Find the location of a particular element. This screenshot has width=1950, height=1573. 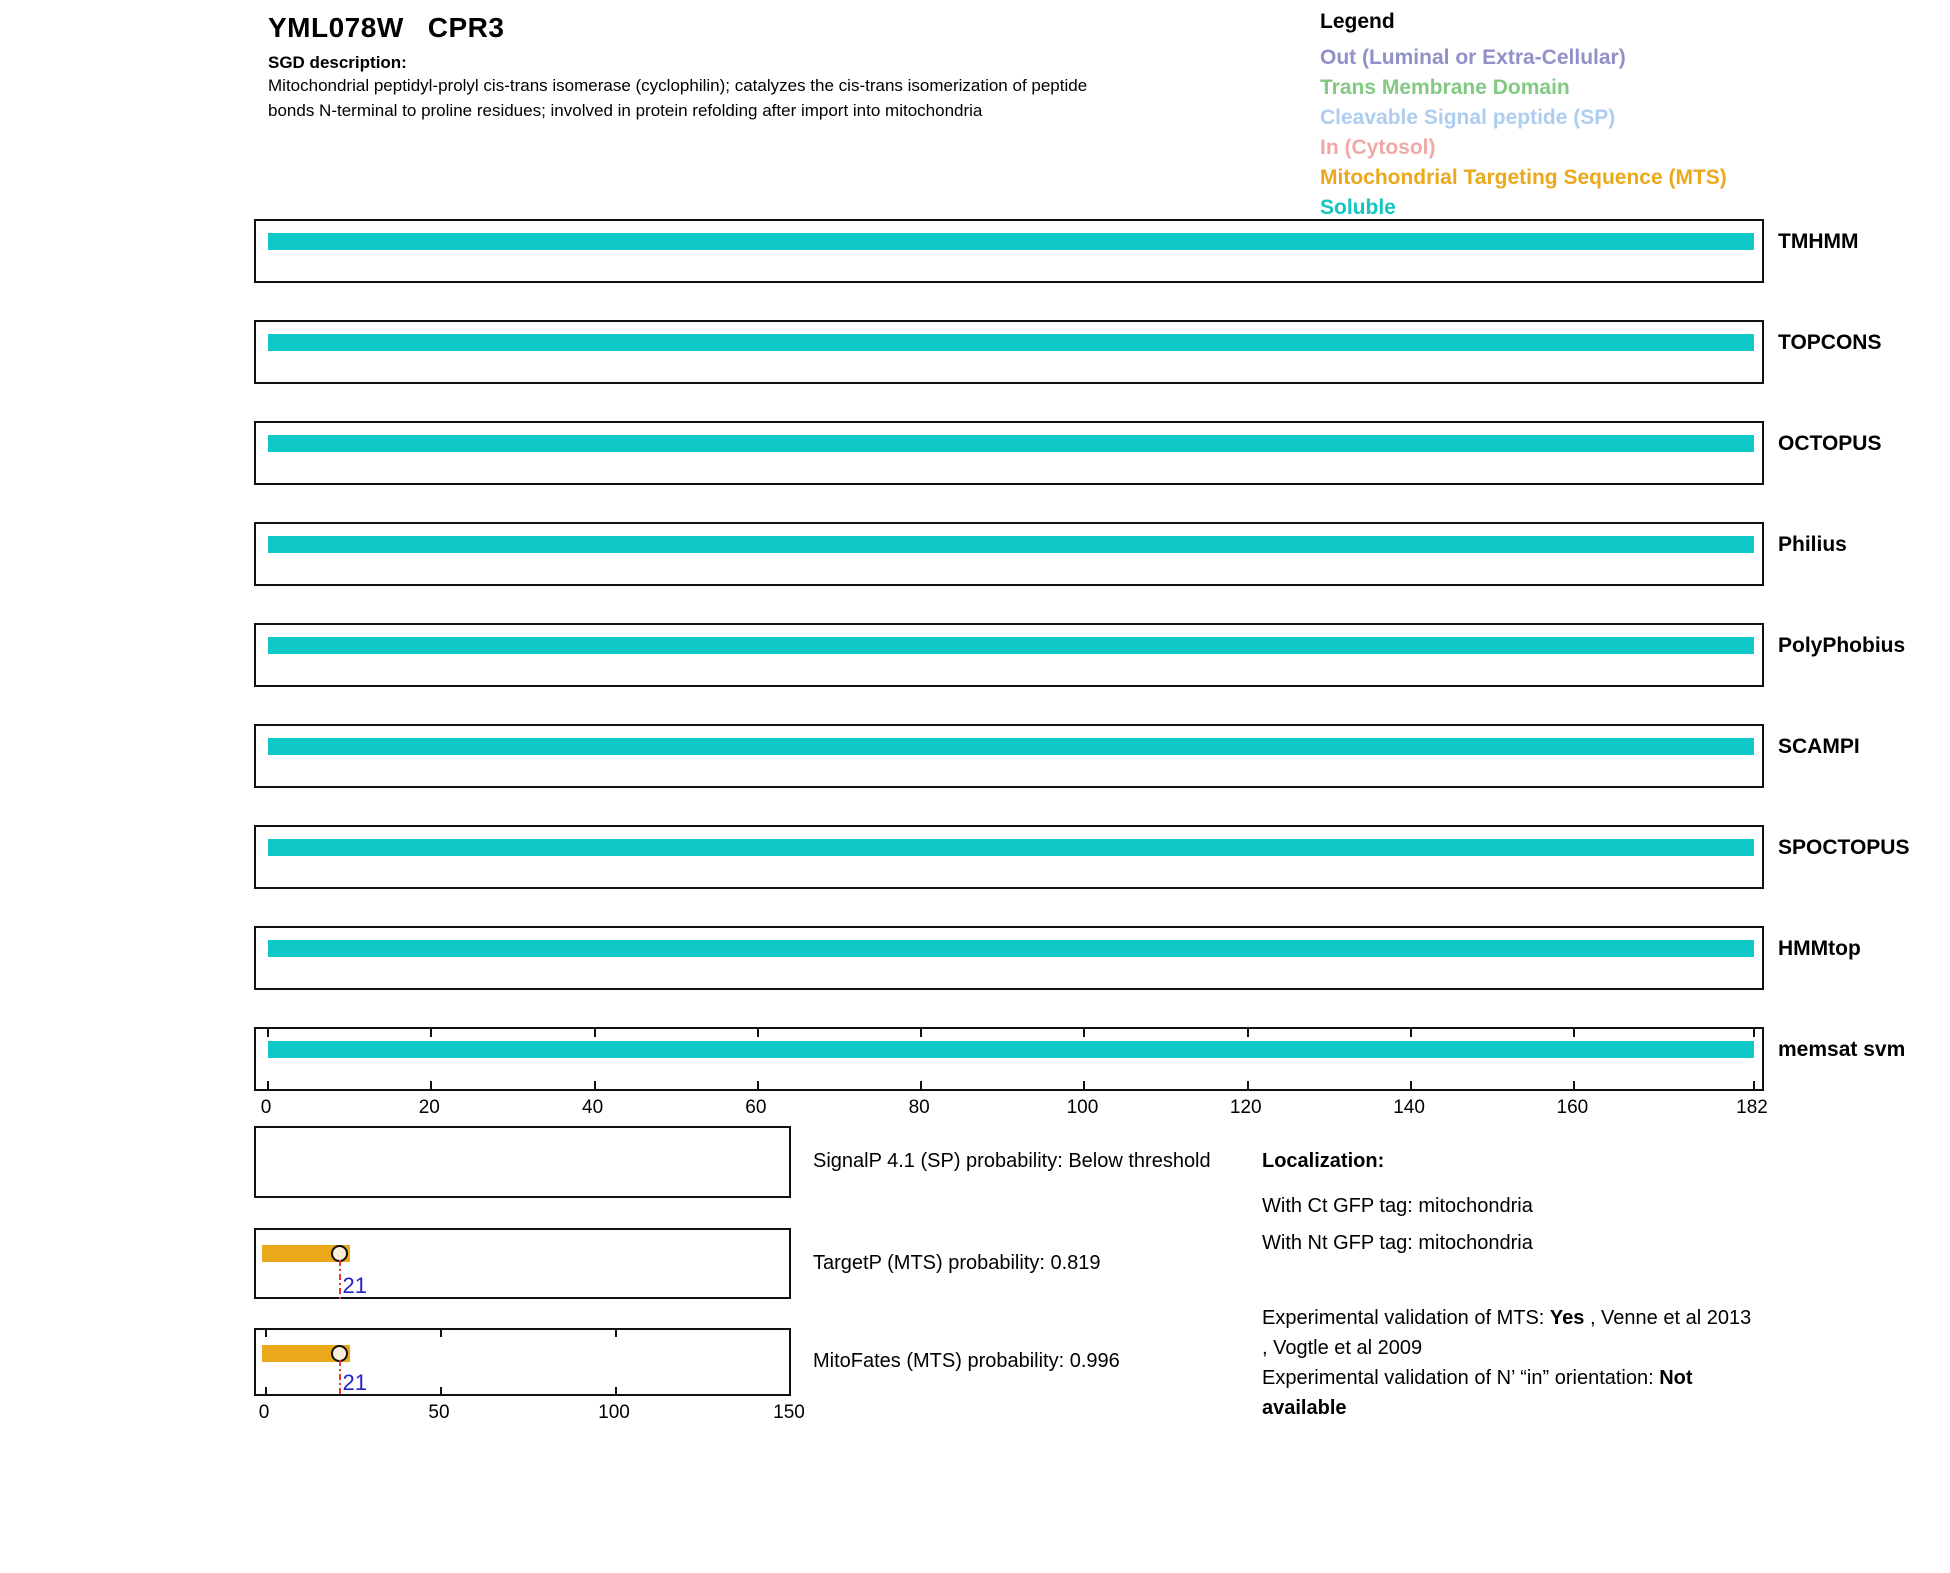

legend-item-4: In (Cytosol) is located at coordinates (1378, 147).